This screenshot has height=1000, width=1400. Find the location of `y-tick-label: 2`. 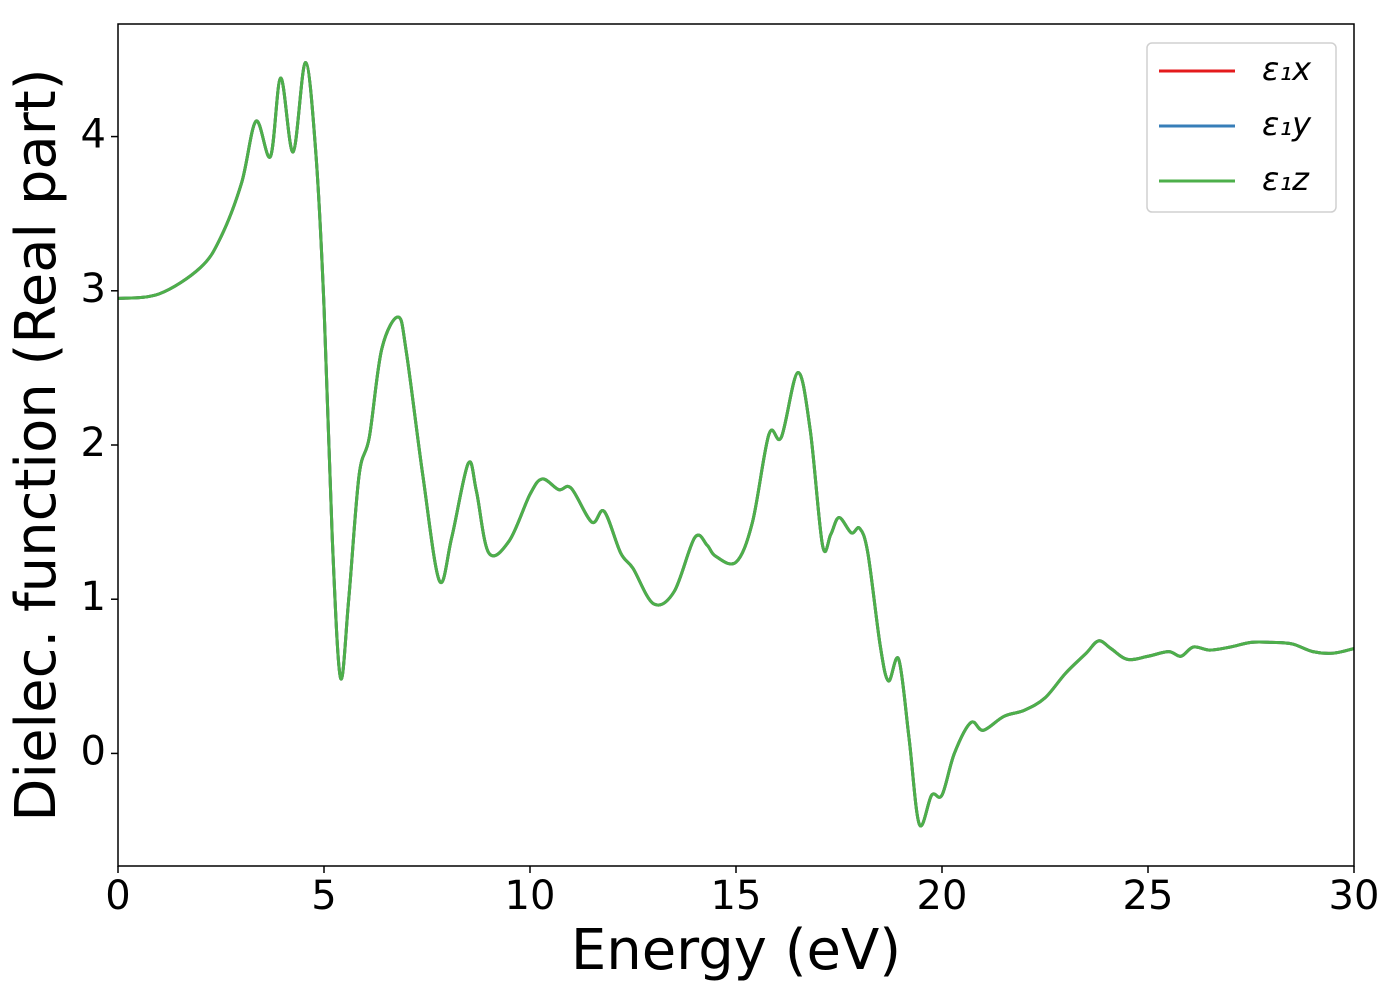

y-tick-label: 2 is located at coordinates (93, 443).